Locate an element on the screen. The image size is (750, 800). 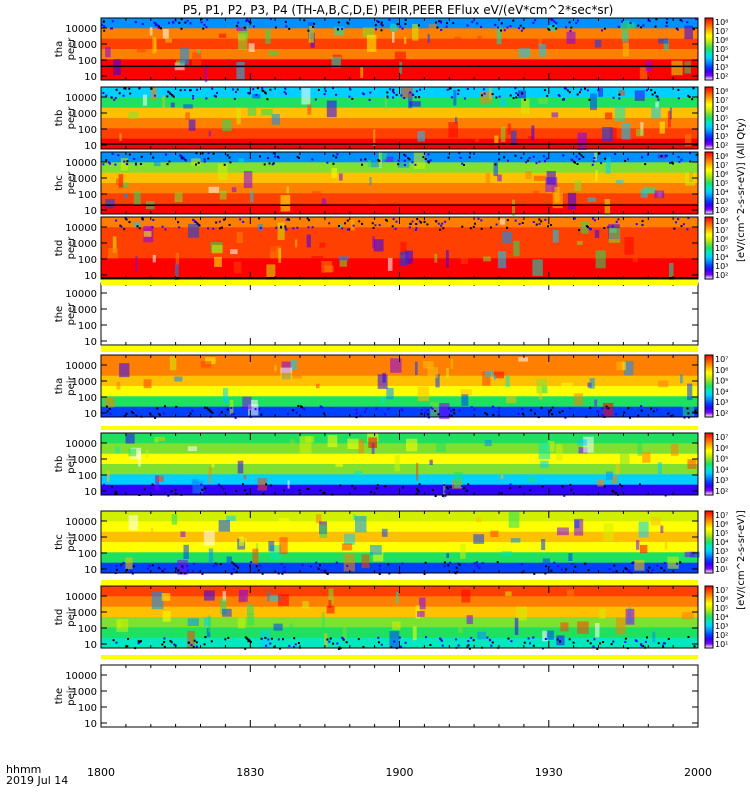
y-tick-label: 10 is located at coordinates (90, 77).